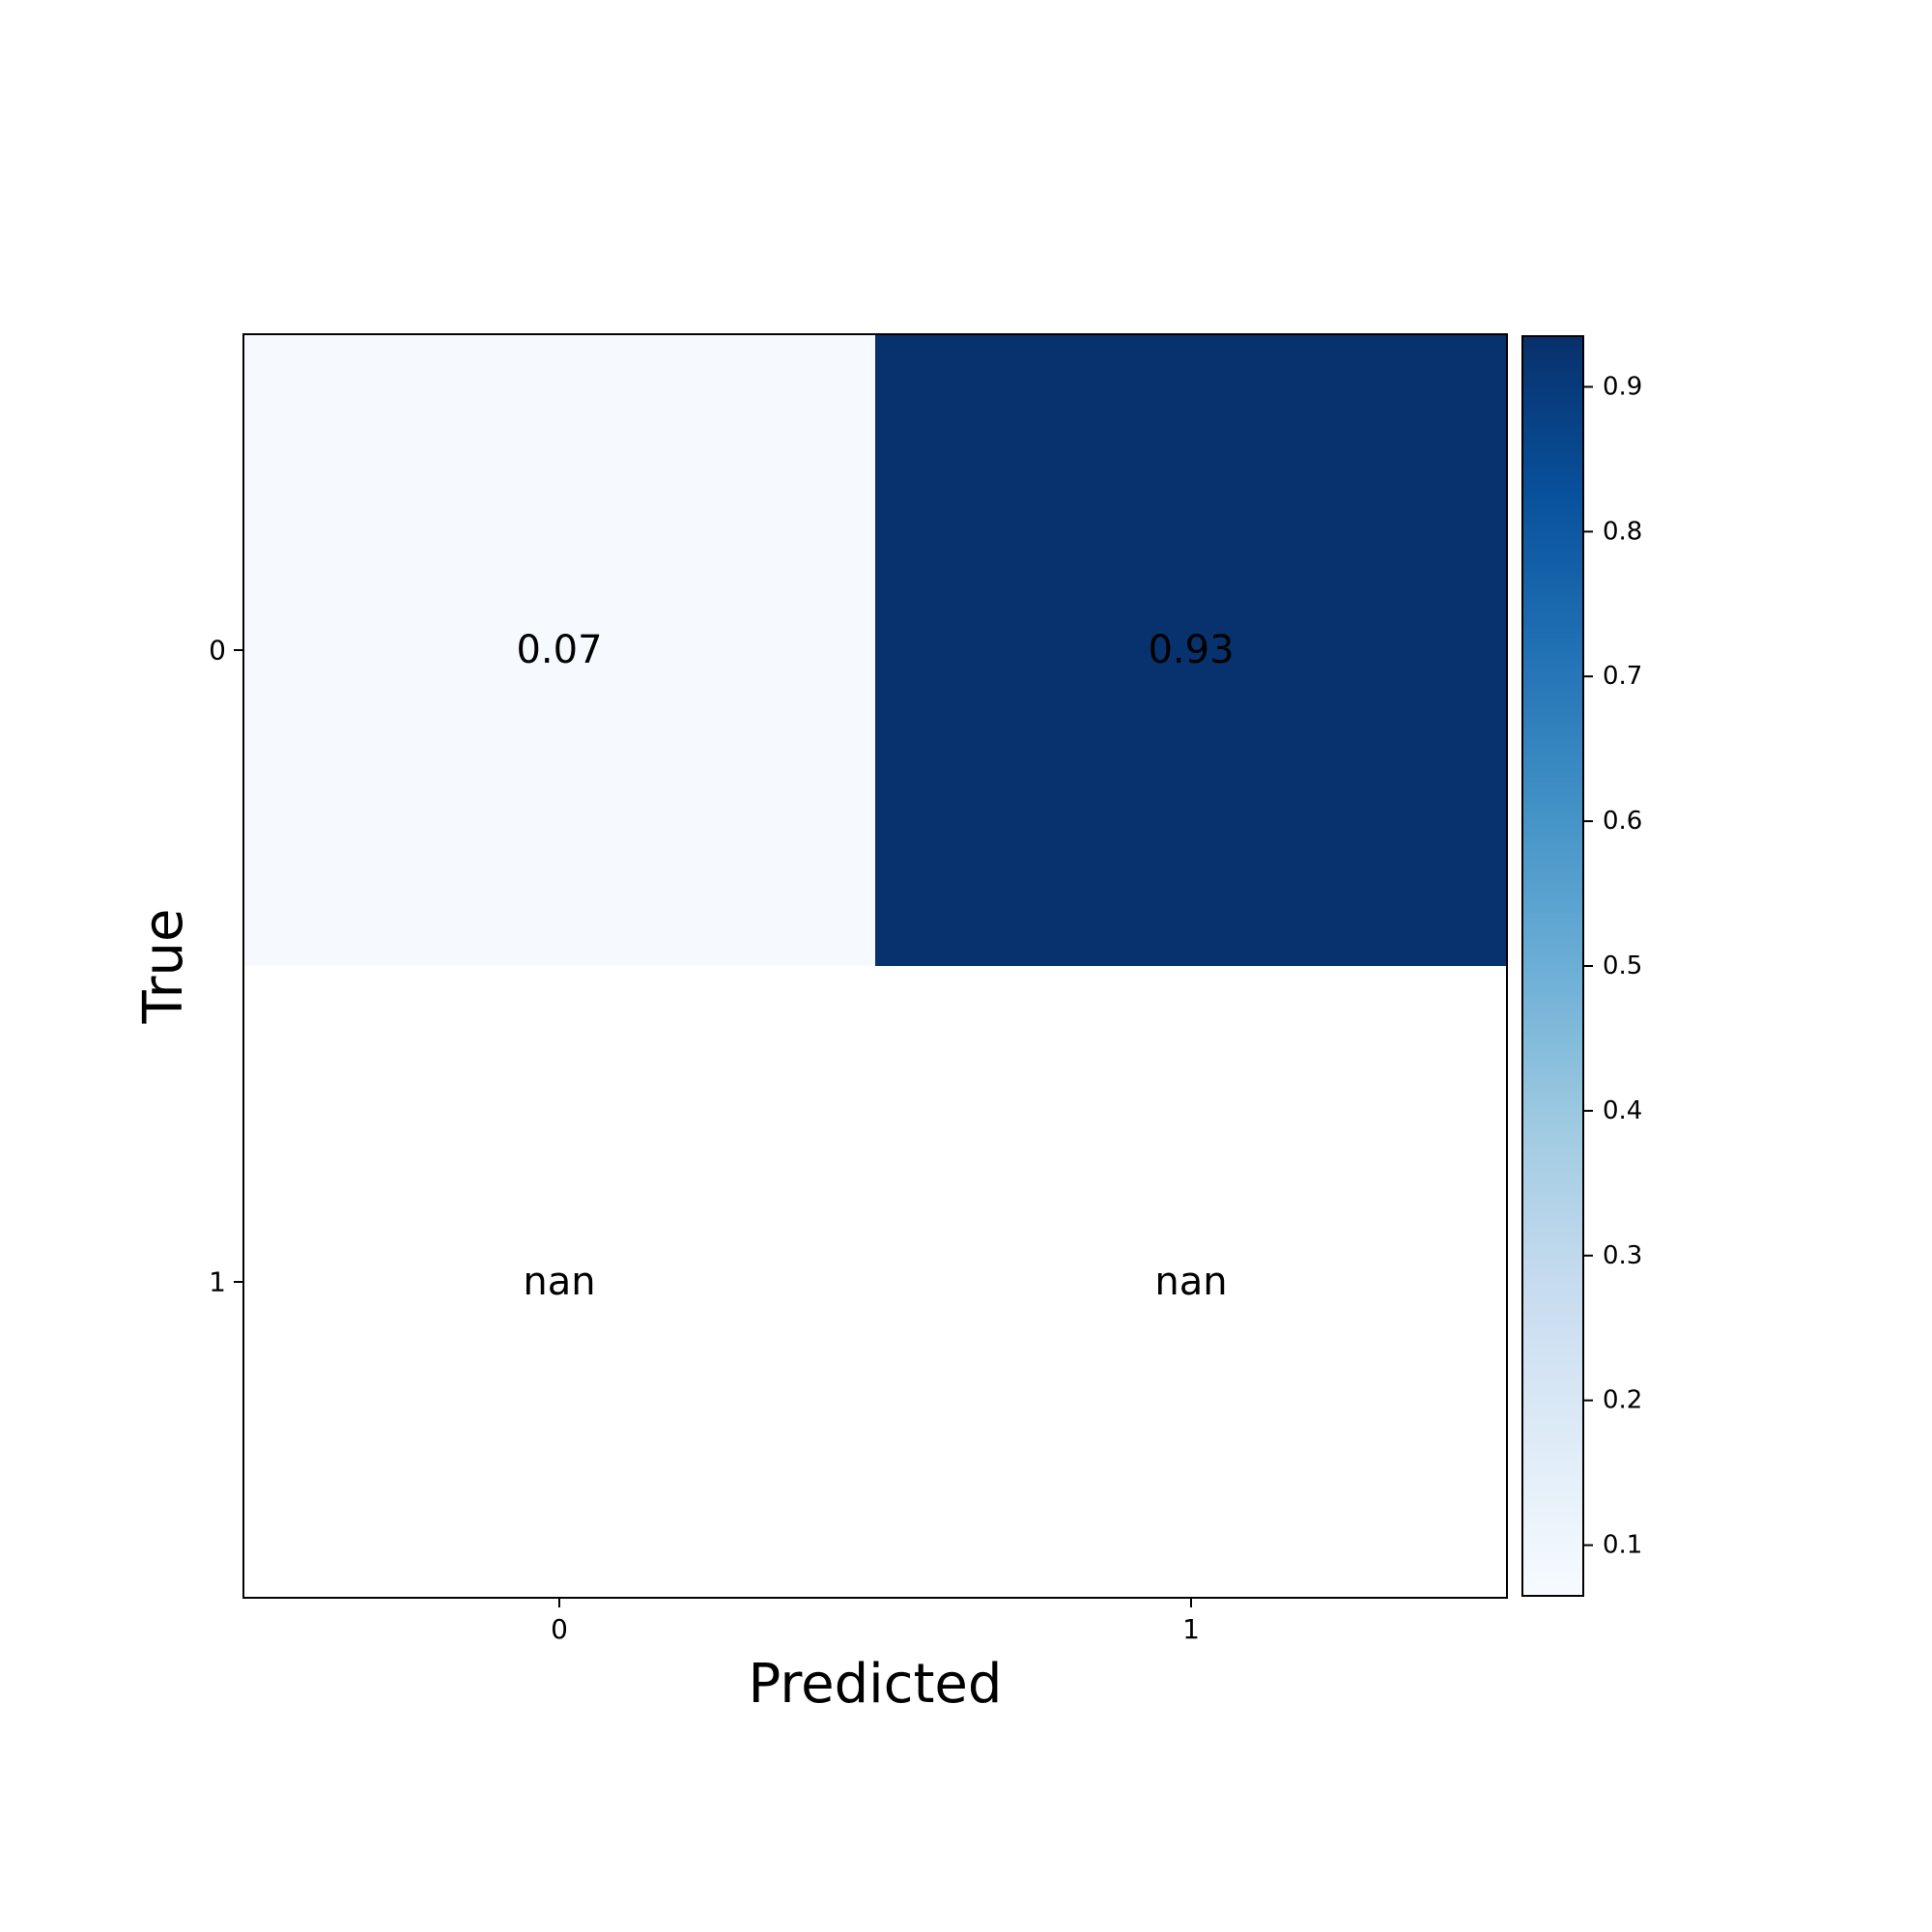  Describe the element at coordinates (1622, 386) in the screenshot. I see `colorbar-tick-label: 0.9` at that location.